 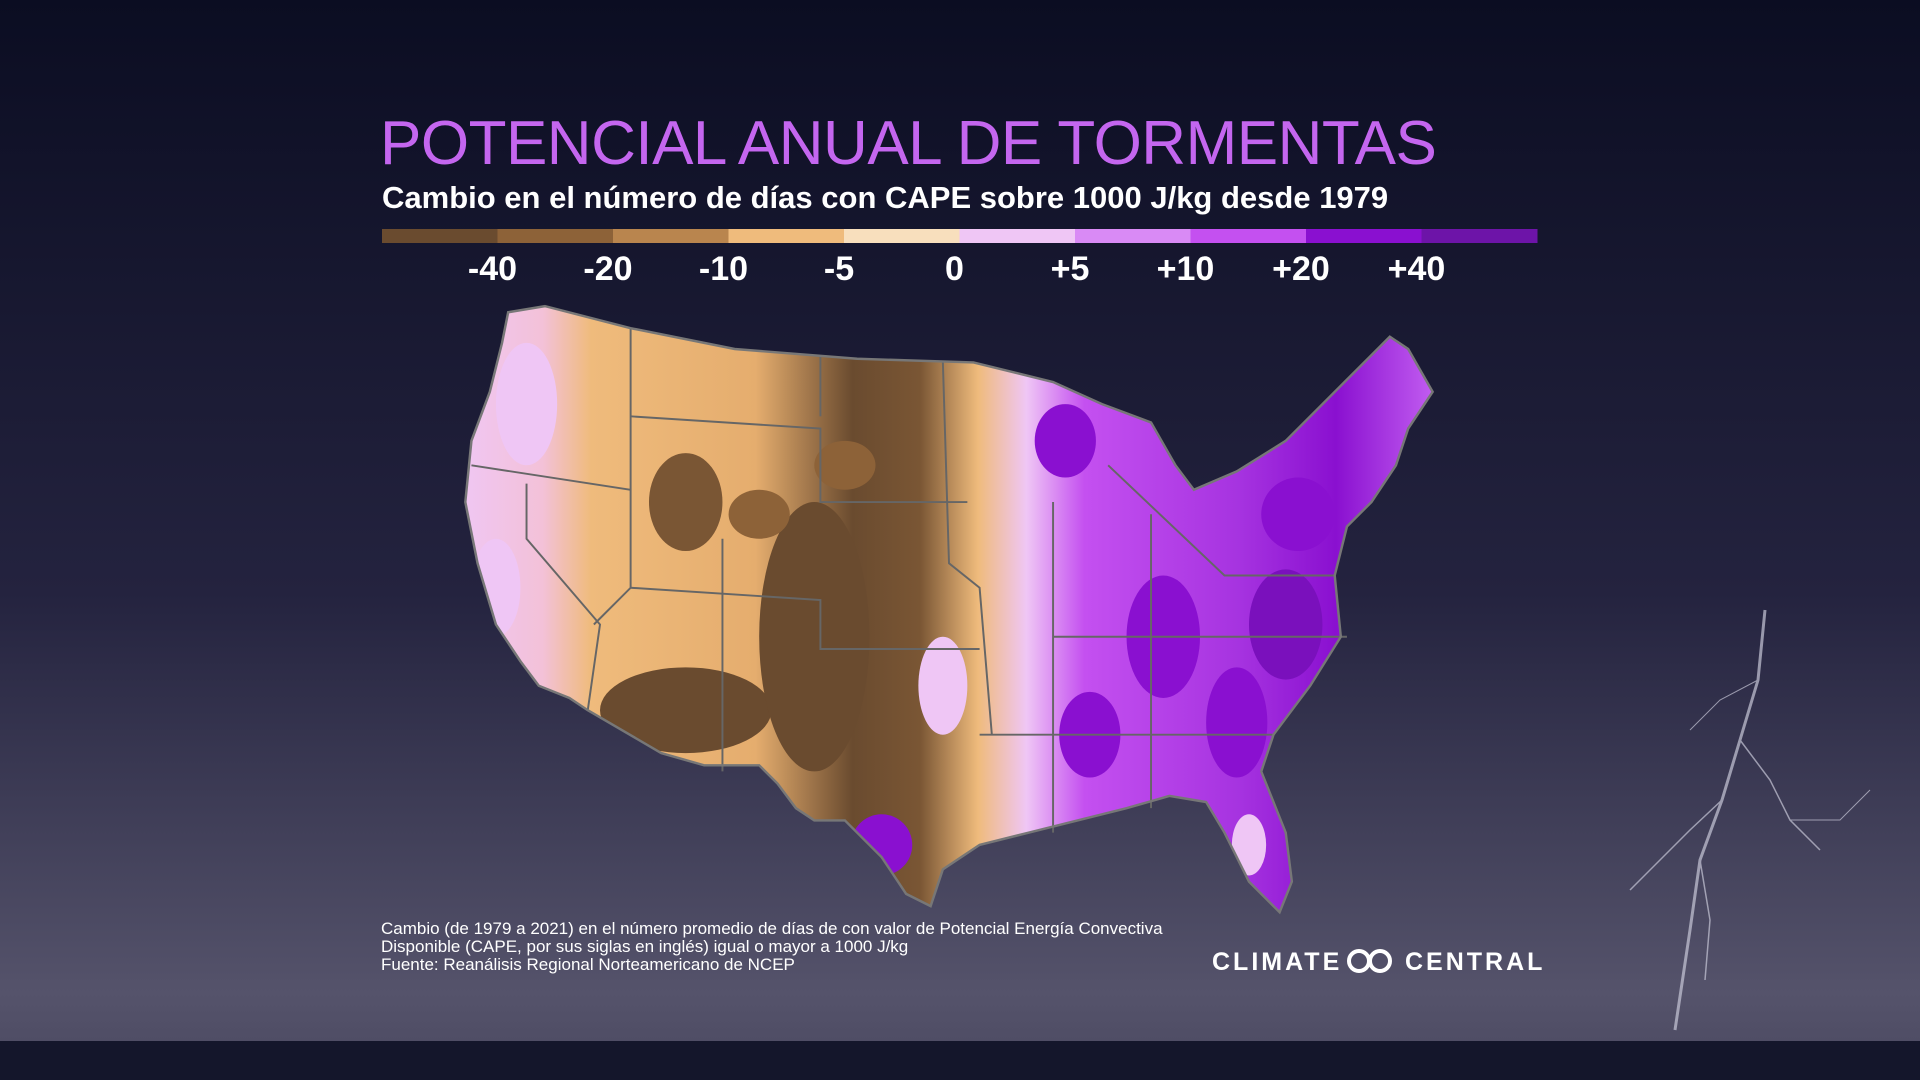 What do you see at coordinates (723, 269) in the screenshot?
I see `legend-label: -10` at bounding box center [723, 269].